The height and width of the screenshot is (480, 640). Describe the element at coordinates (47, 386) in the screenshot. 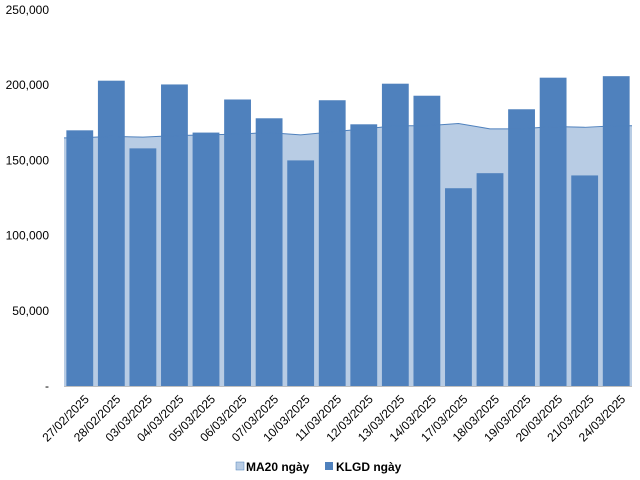

I see `y-tick-label: -` at that location.